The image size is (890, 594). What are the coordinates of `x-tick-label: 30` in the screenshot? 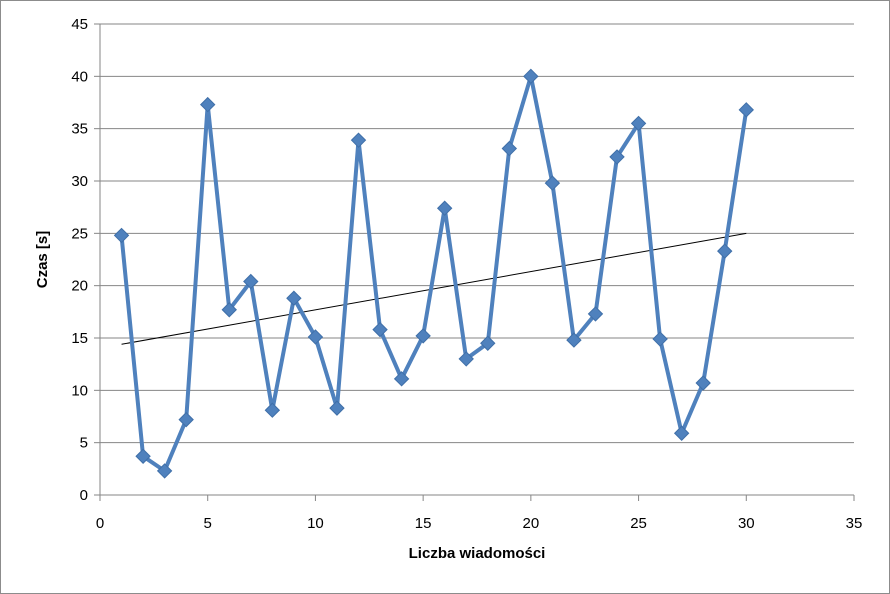 It's located at (746, 523).